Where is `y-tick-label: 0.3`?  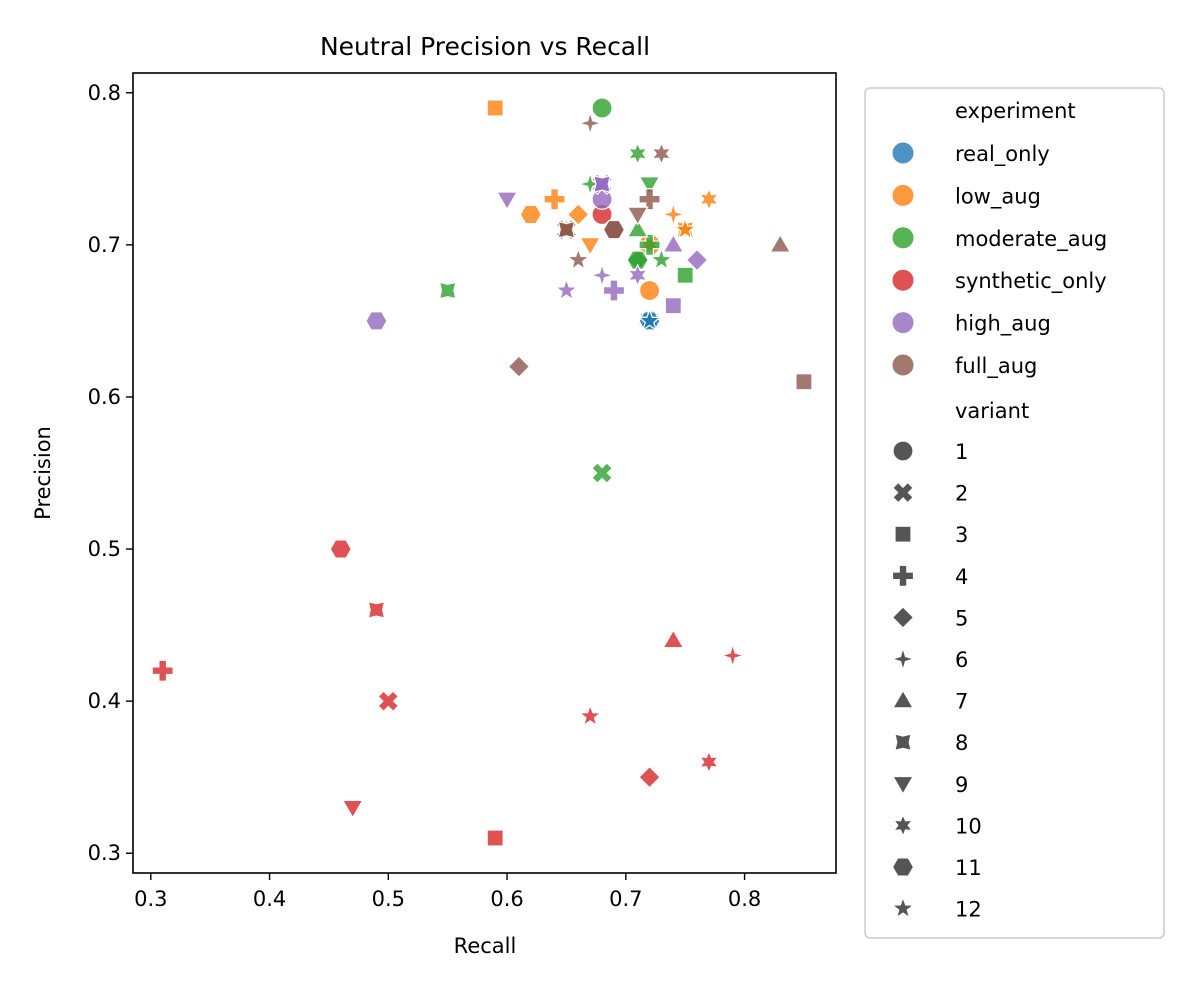
y-tick-label: 0.3 is located at coordinates (104, 853).